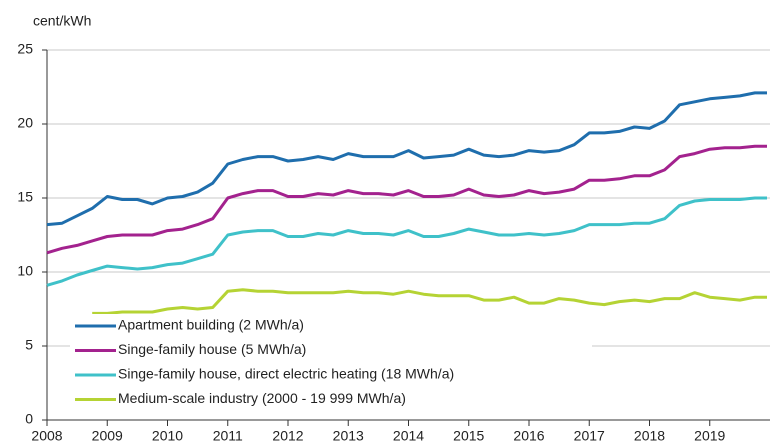 The width and height of the screenshot is (771, 447). Describe the element at coordinates (709, 436) in the screenshot. I see `x-tick-label: 2019` at that location.